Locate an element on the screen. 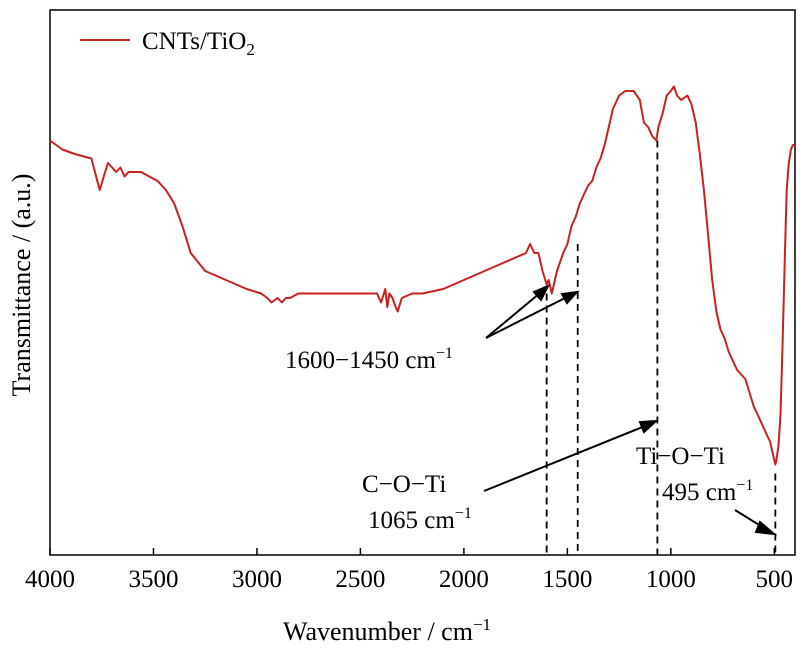 The width and height of the screenshot is (800, 653). x-tick-label: 1000 is located at coordinates (671, 579).